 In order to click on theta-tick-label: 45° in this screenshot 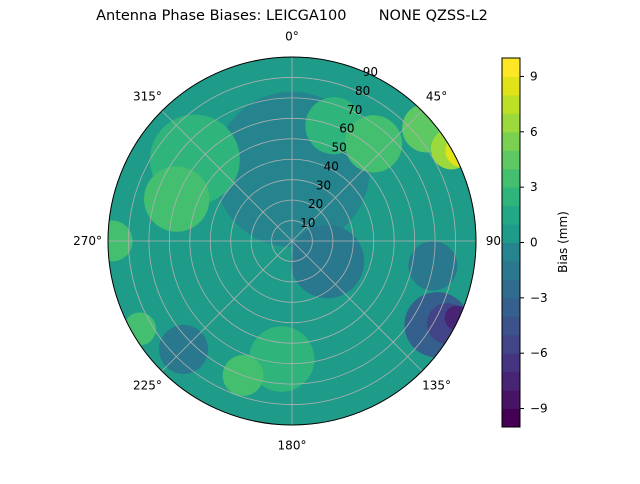, I will do `click(436, 96)`.